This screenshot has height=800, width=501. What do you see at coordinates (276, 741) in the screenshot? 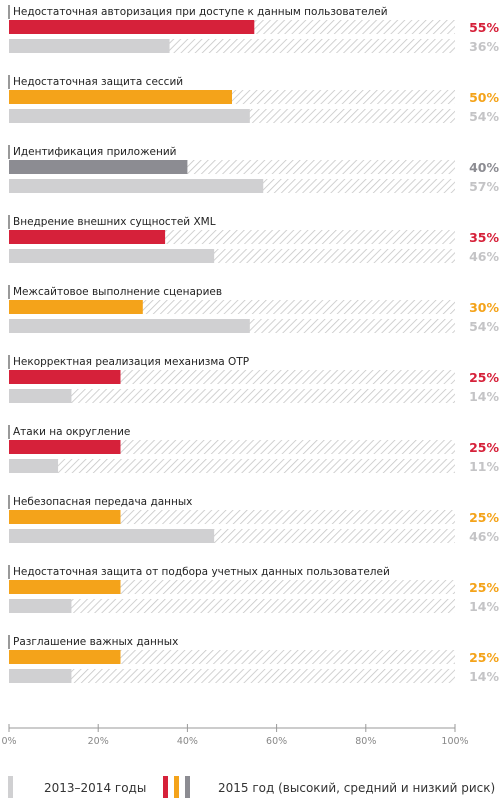
I see `x-tick-label: 60%` at bounding box center [276, 741].